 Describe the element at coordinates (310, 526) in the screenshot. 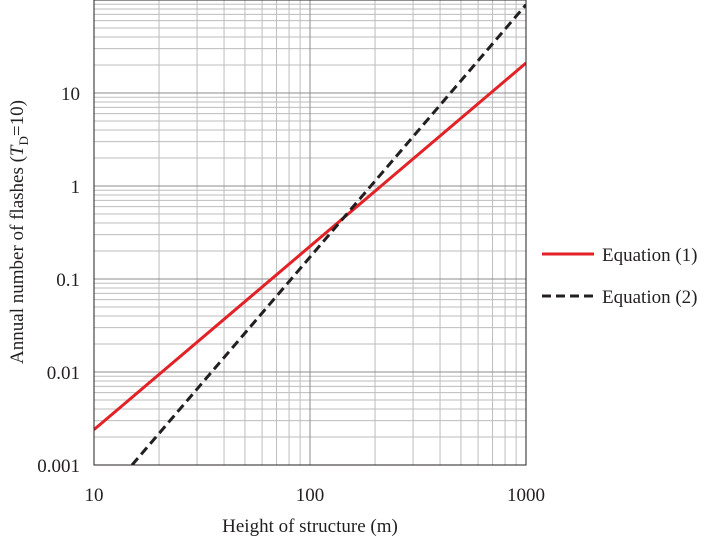

I see `x-axis-title: Height of structure (m)` at that location.